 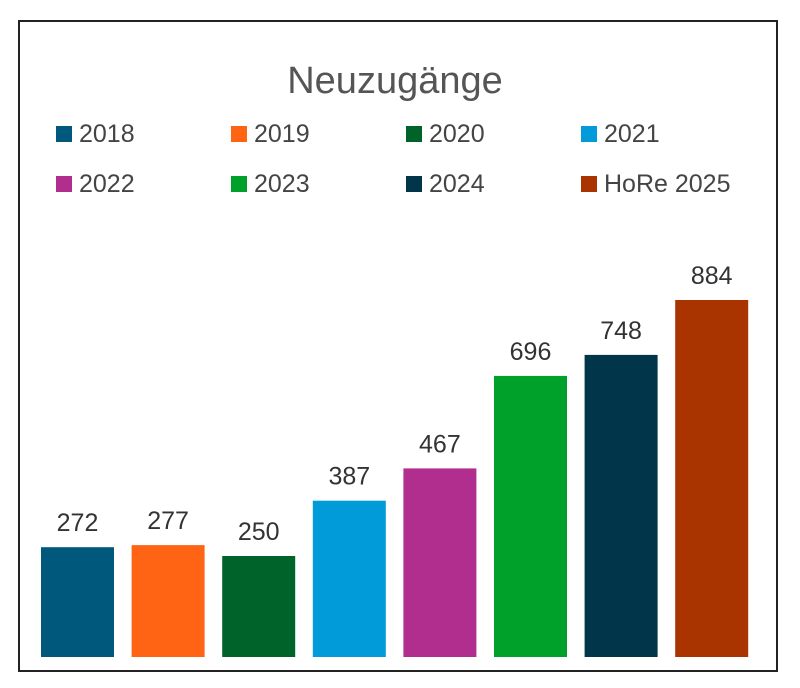 I want to click on chart-title: Neuzugänge, so click(x=395, y=81).